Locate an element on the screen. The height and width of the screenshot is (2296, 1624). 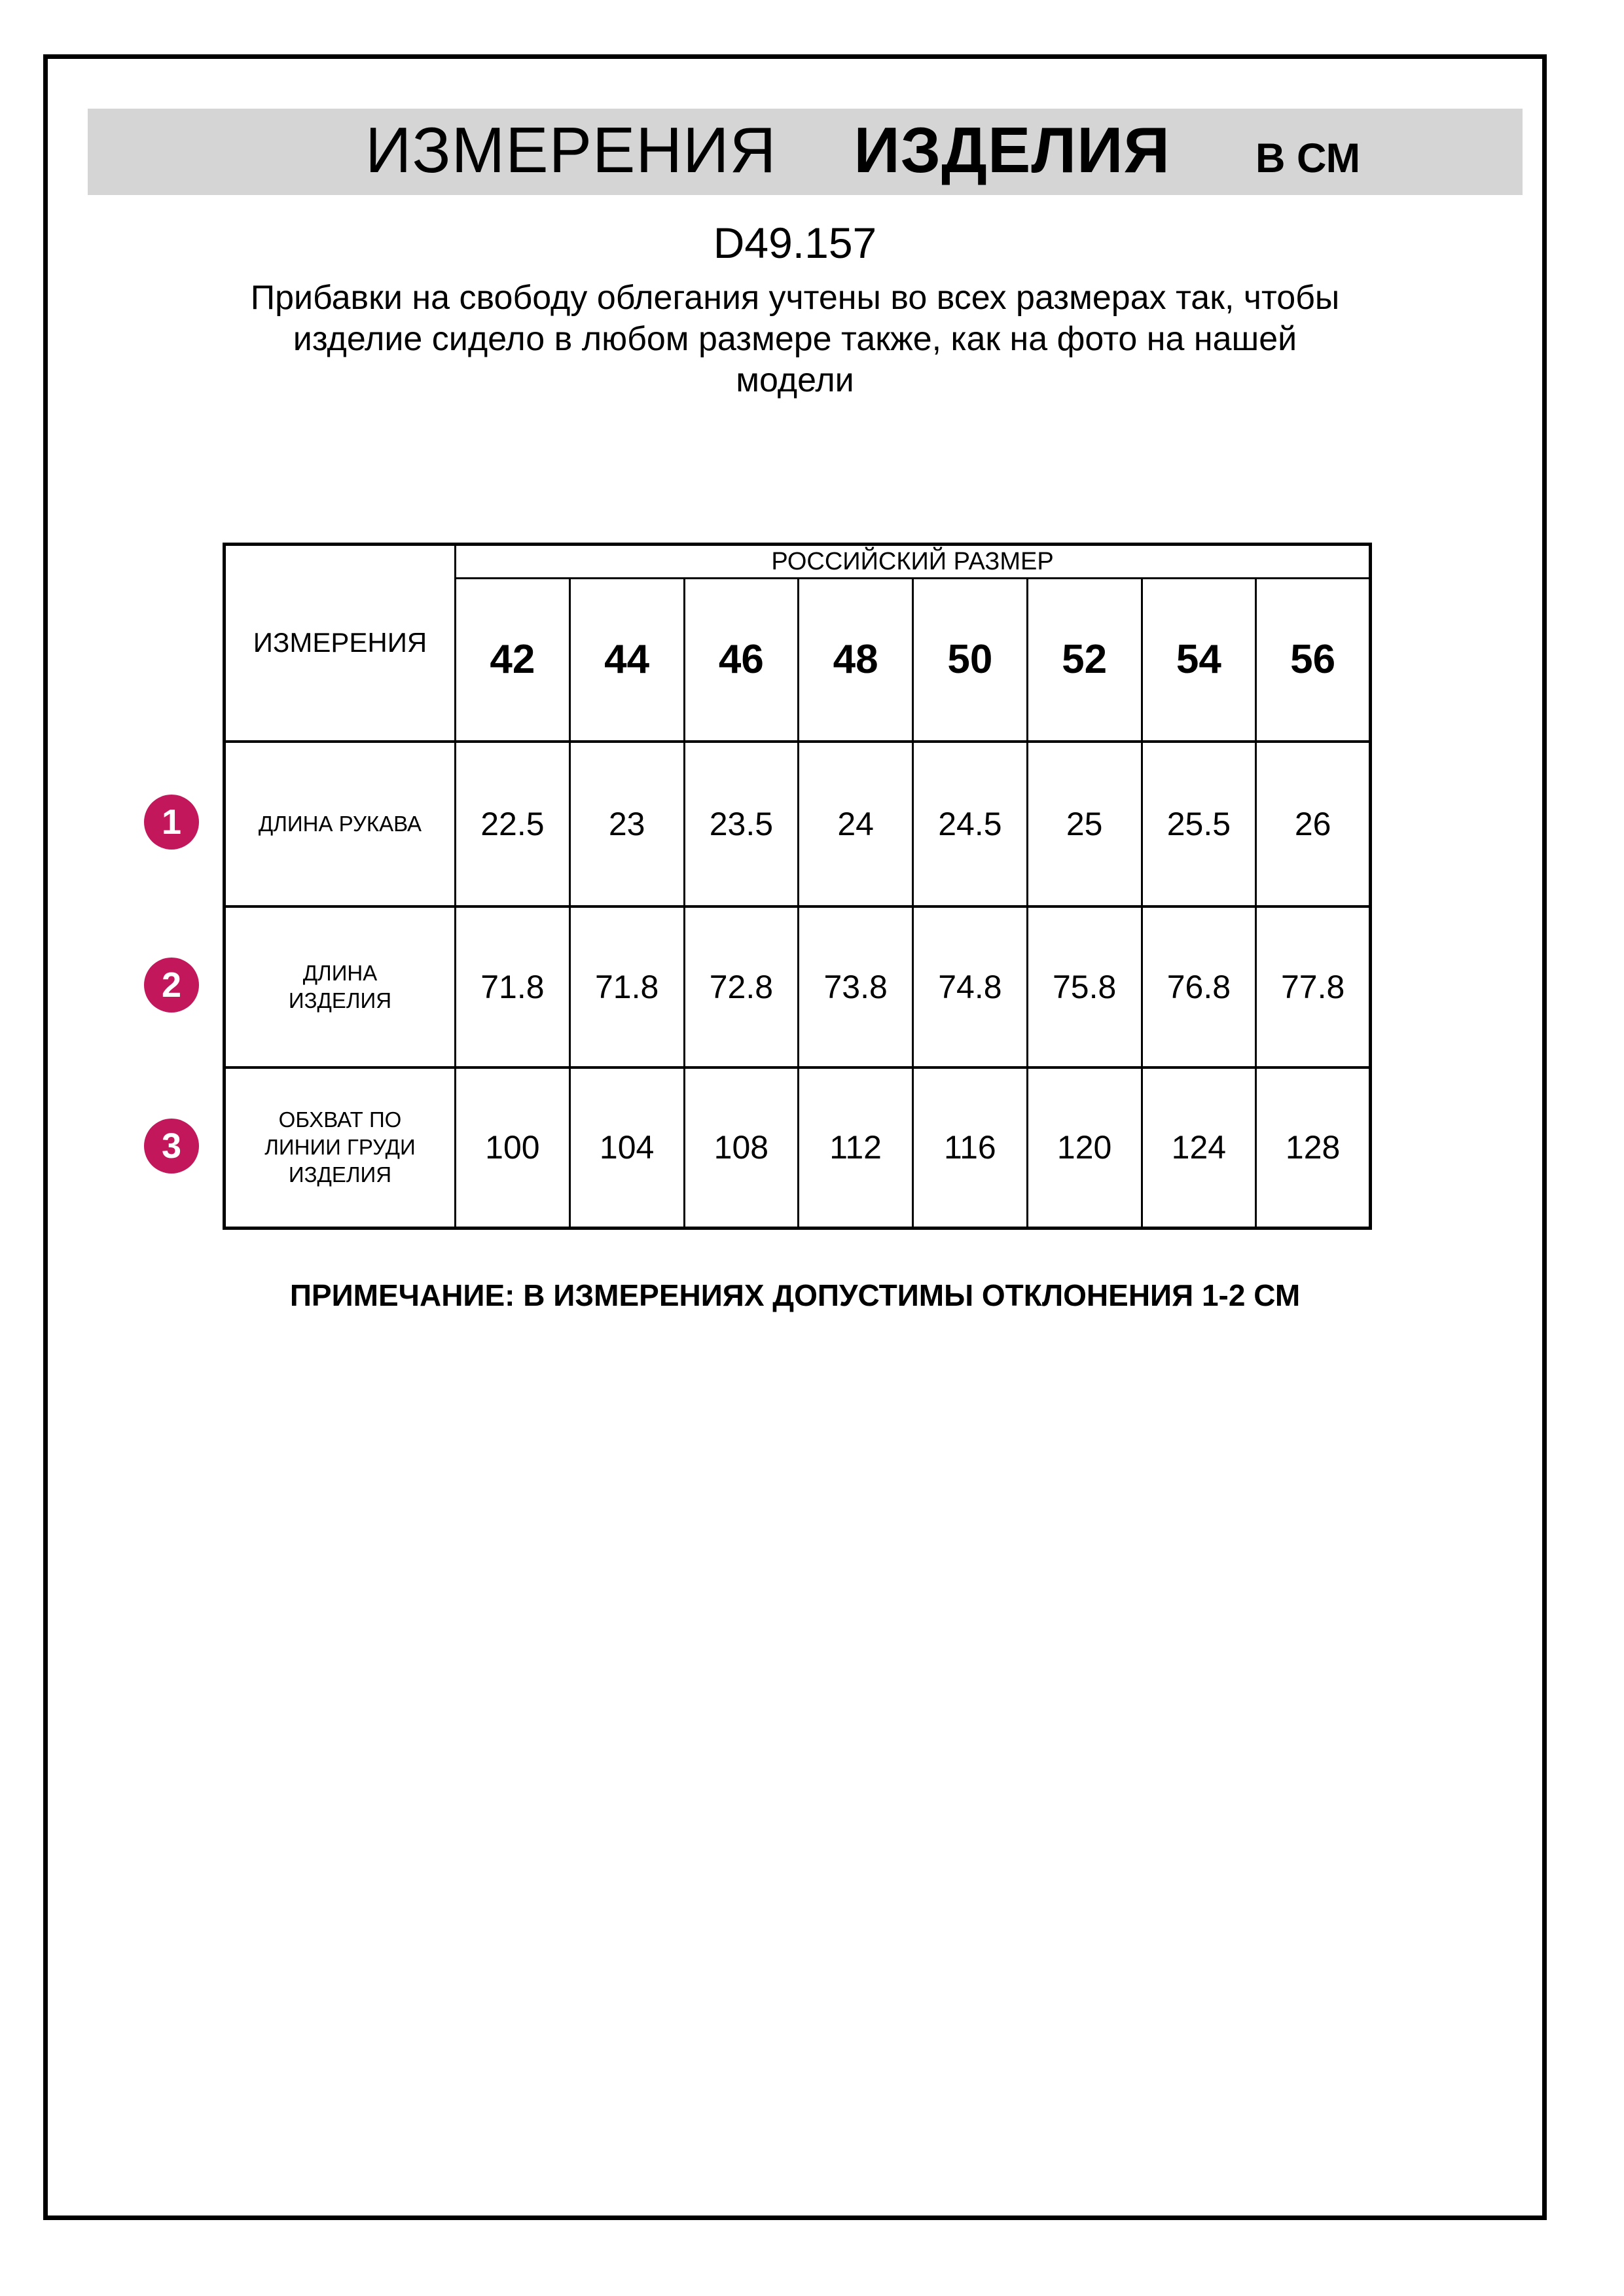
size-header: 46 is located at coordinates (742, 659).